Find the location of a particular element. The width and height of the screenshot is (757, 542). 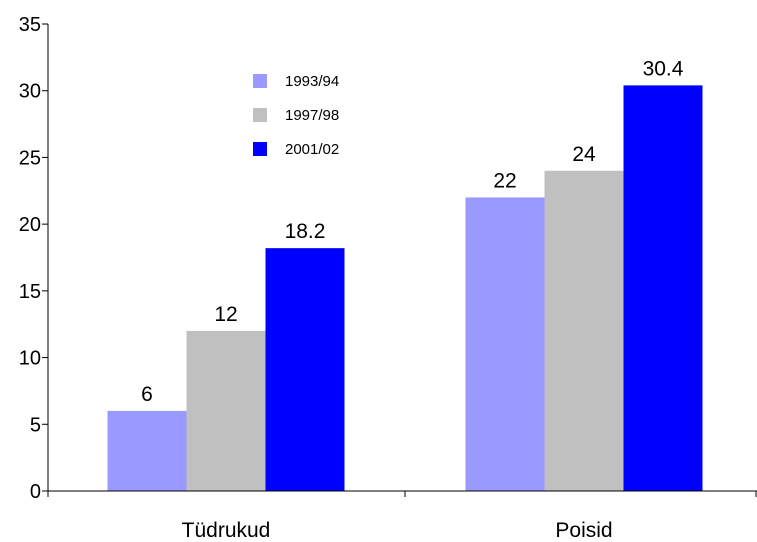

legend-label: 2001/02 is located at coordinates (312, 149).